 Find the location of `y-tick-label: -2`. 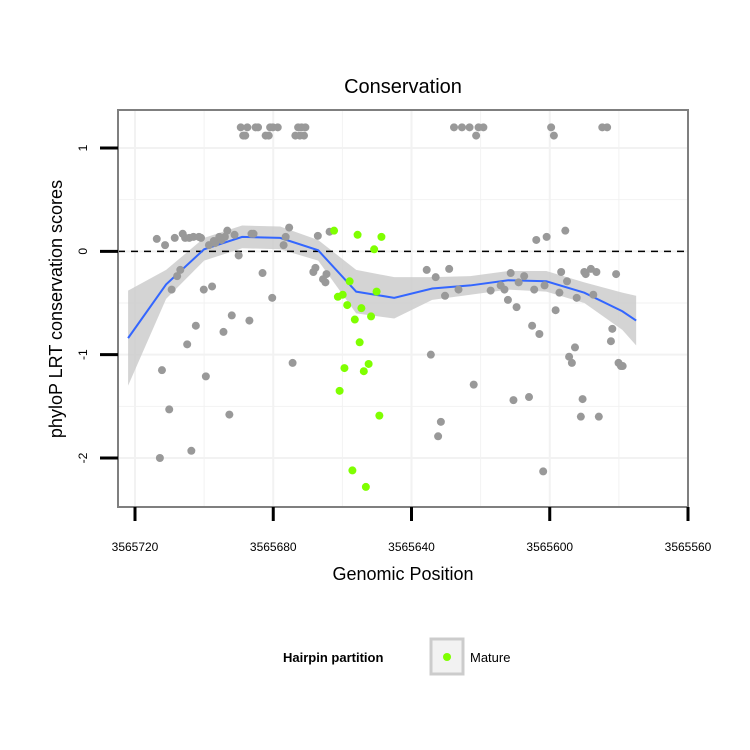

y-tick-label: -2 is located at coordinates (83, 457).